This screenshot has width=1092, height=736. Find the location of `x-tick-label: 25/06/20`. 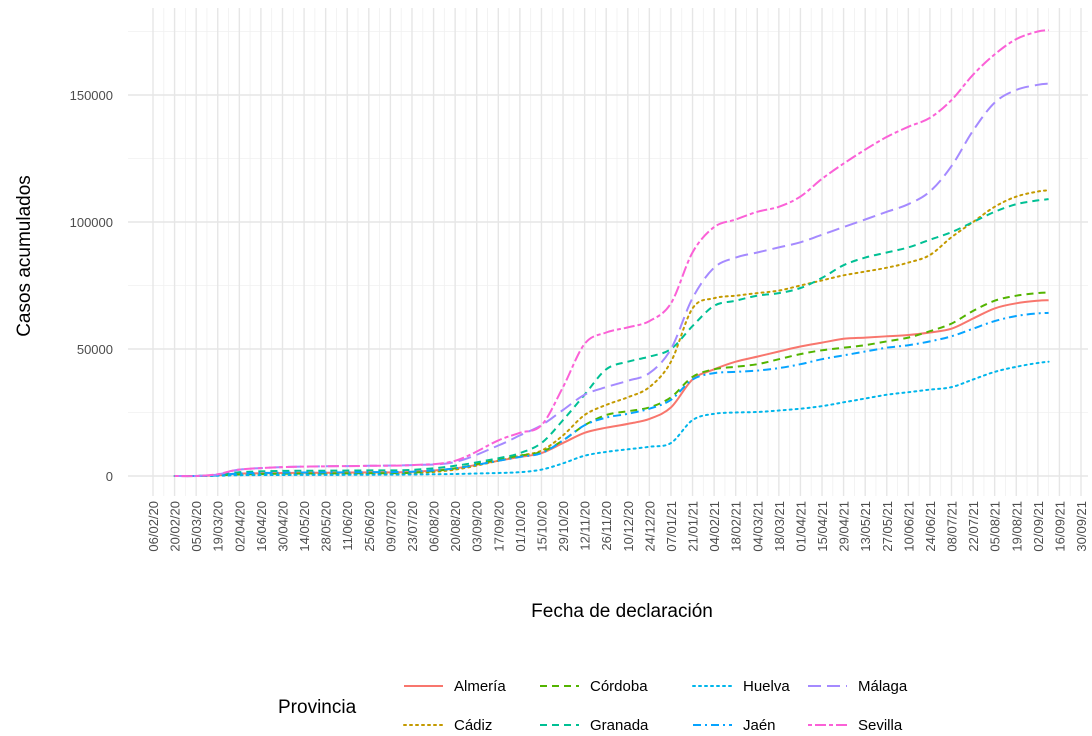

x-tick-label: 25/06/20 is located at coordinates (369, 526).